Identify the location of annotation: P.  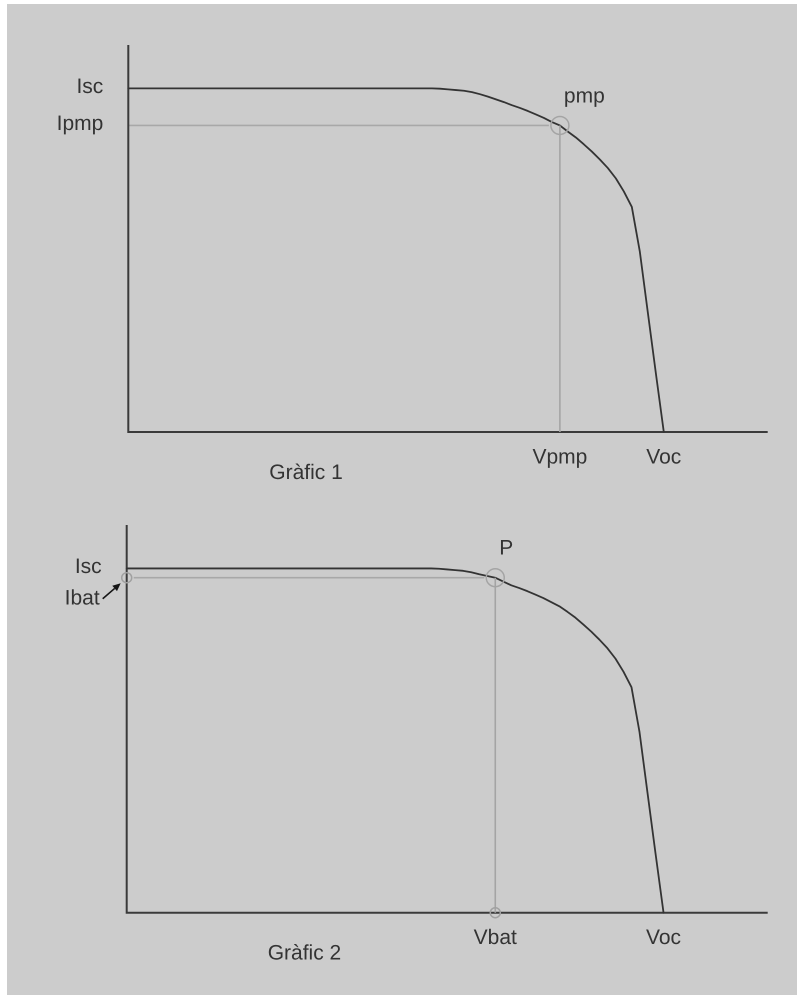
(506, 548).